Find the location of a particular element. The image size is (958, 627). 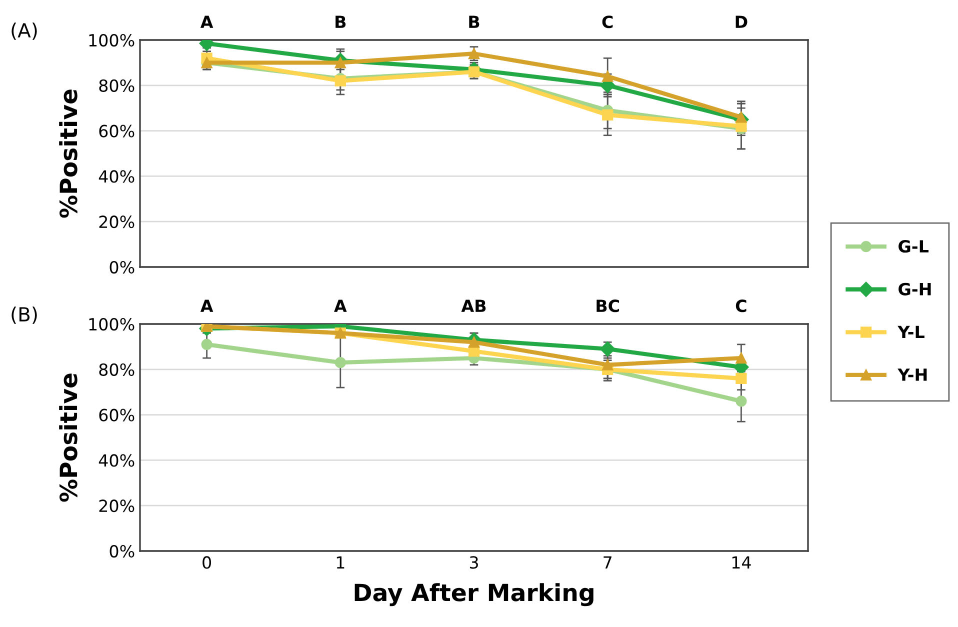

text: D is located at coordinates (742, 22).